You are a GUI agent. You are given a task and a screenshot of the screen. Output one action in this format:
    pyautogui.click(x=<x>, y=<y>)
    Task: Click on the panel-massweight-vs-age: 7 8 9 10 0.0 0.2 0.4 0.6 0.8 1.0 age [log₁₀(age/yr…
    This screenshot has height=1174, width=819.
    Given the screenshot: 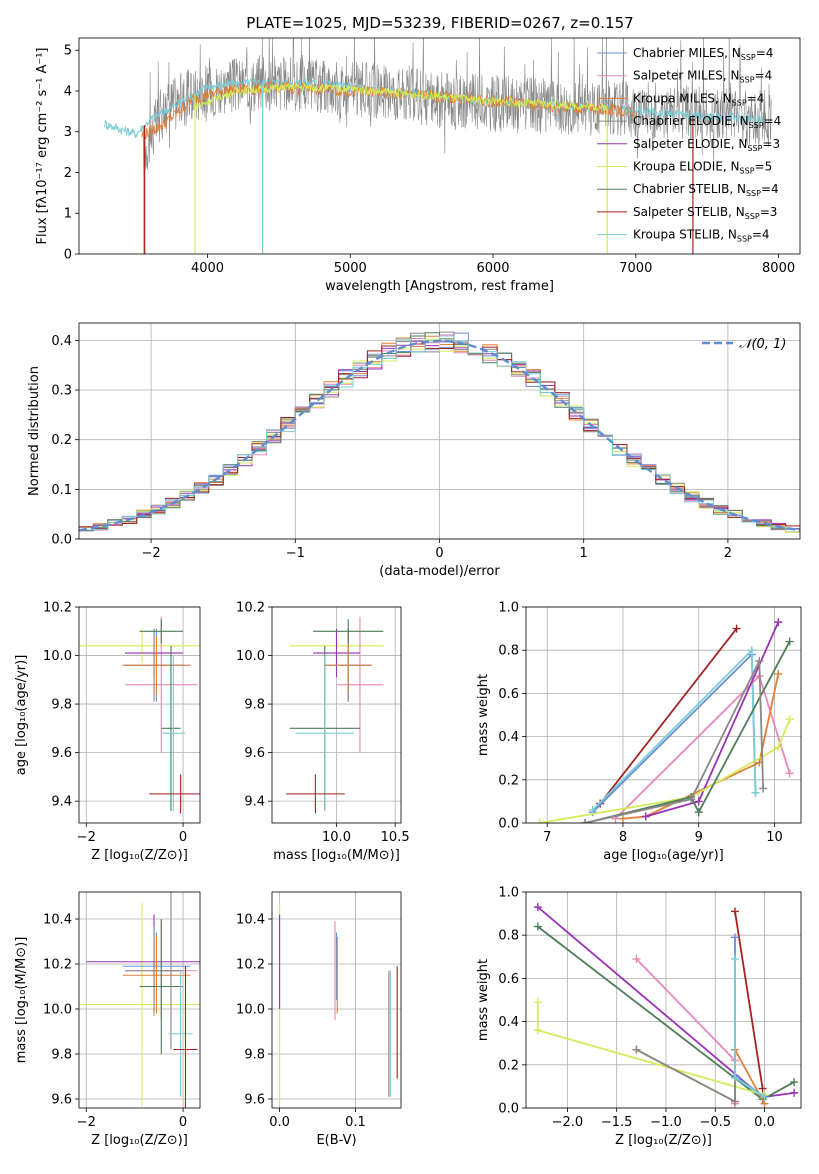 What is the action you would take?
    pyautogui.click(x=639, y=732)
    